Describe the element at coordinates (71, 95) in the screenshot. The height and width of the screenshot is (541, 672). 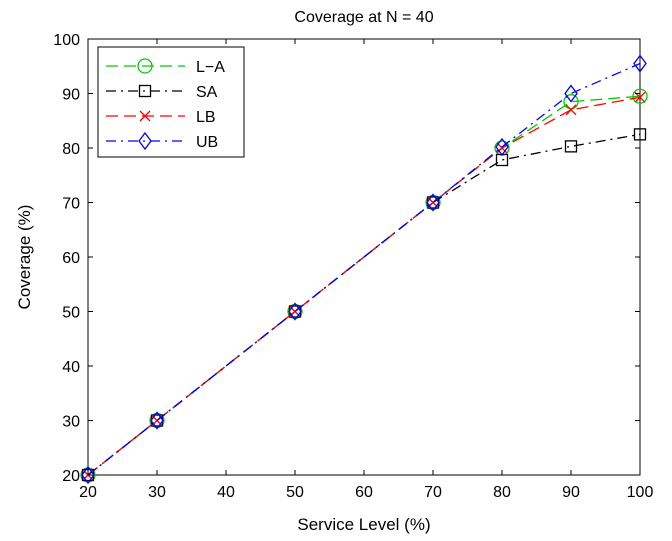
I see `y-tick-label: 90` at that location.